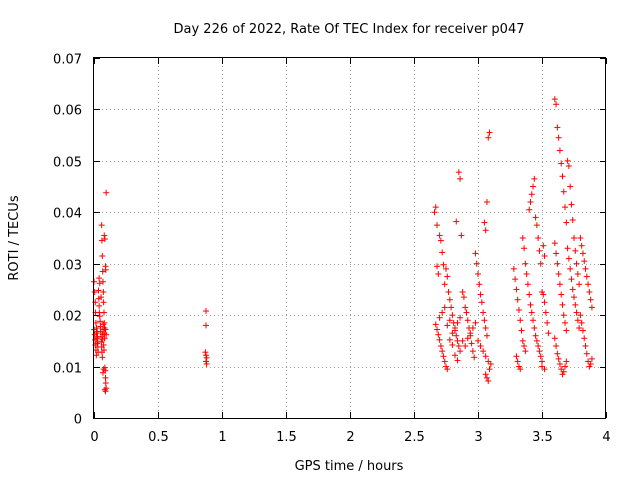  Describe the element at coordinates (222, 437) in the screenshot. I see `x-tick-label: 1` at that location.